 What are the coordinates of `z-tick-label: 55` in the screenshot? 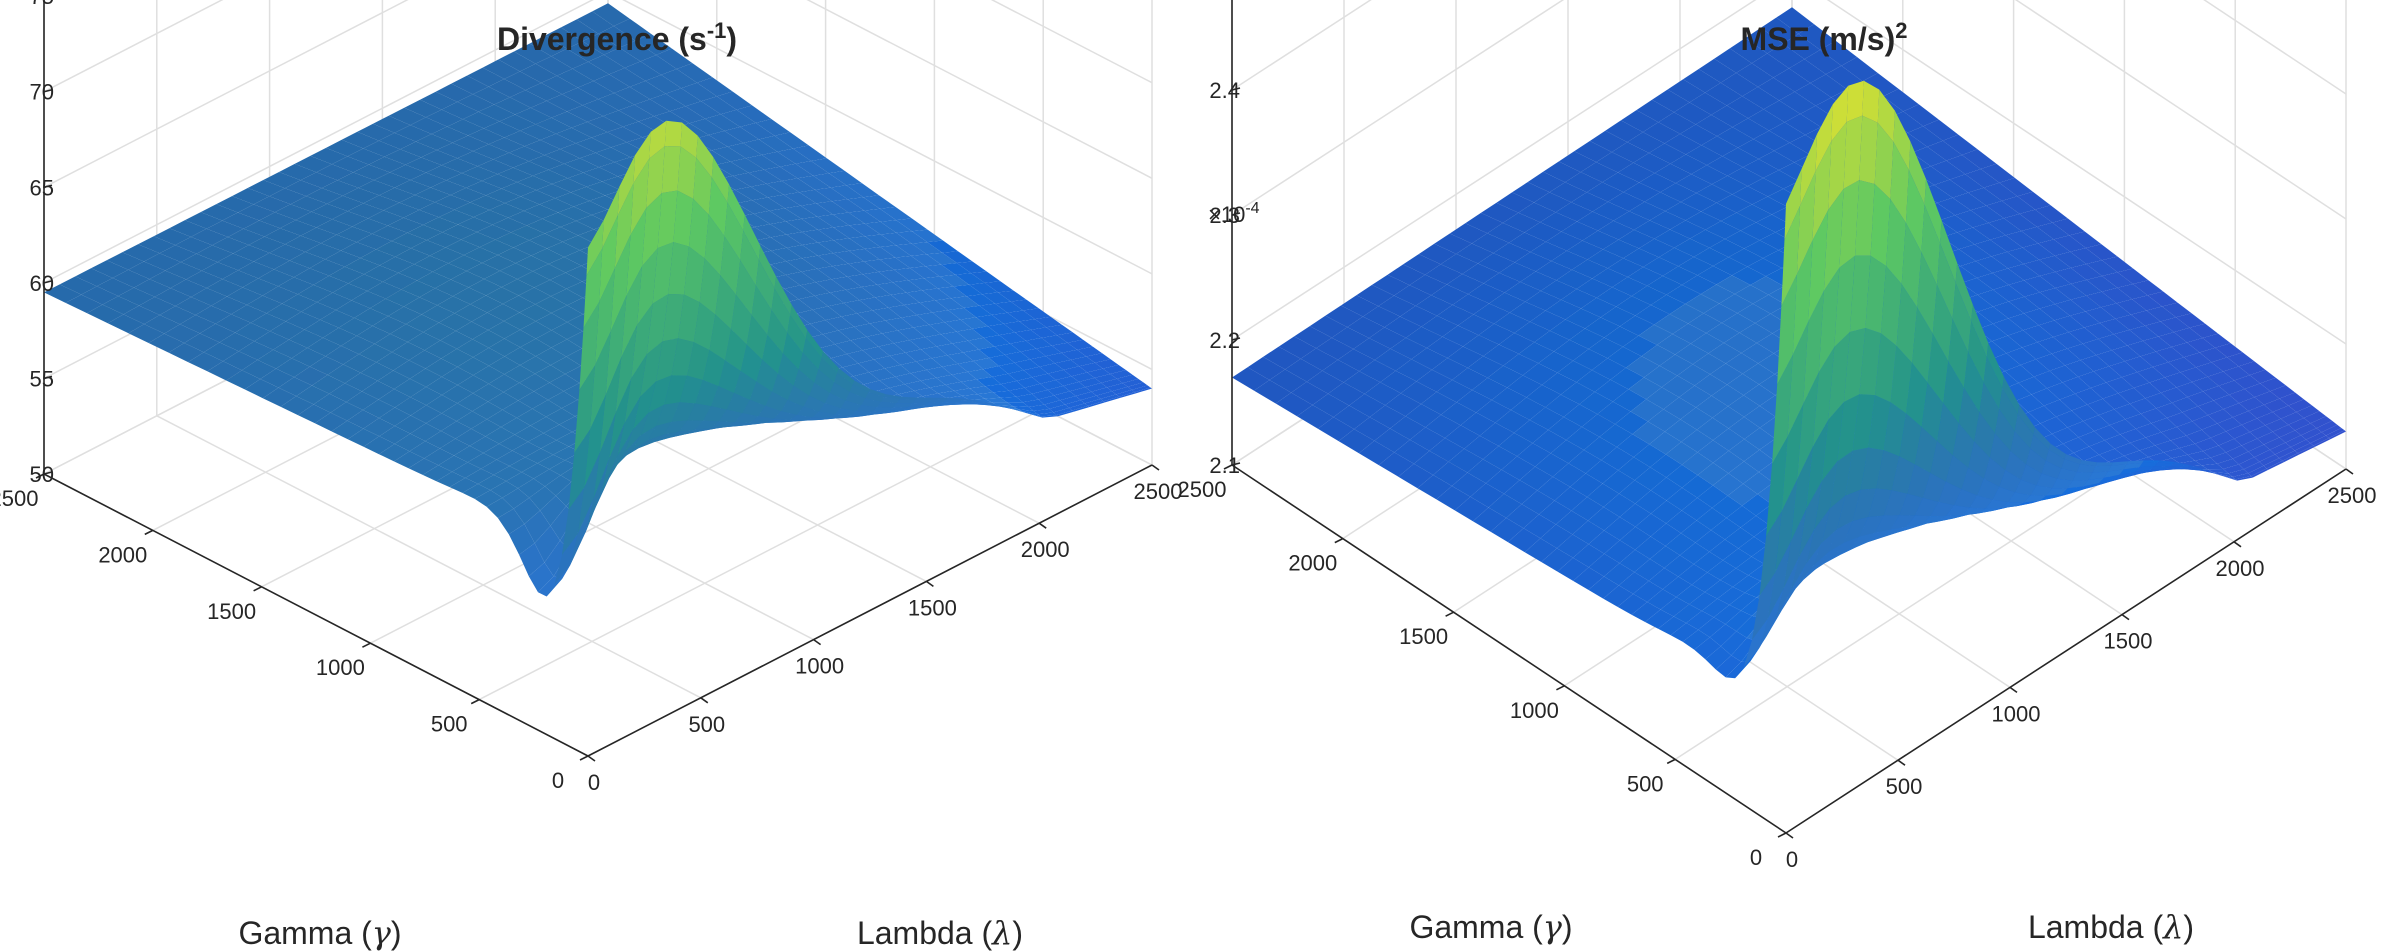 It's located at (42, 378).